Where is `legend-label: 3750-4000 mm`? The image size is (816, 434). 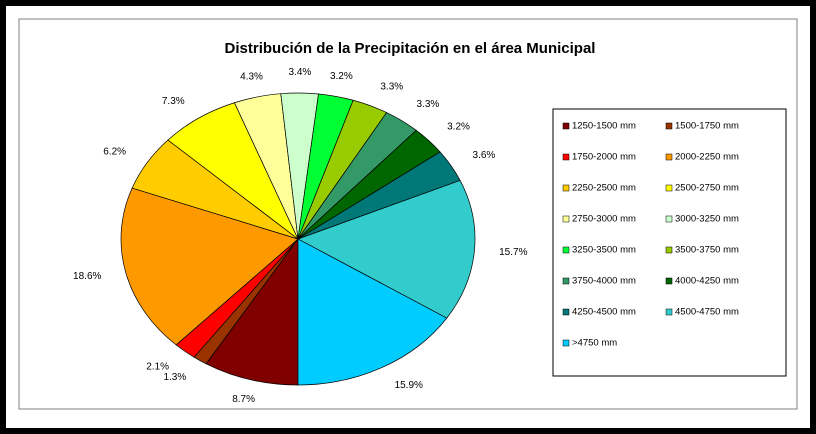
legend-label: 3750-4000 mm is located at coordinates (604, 281).